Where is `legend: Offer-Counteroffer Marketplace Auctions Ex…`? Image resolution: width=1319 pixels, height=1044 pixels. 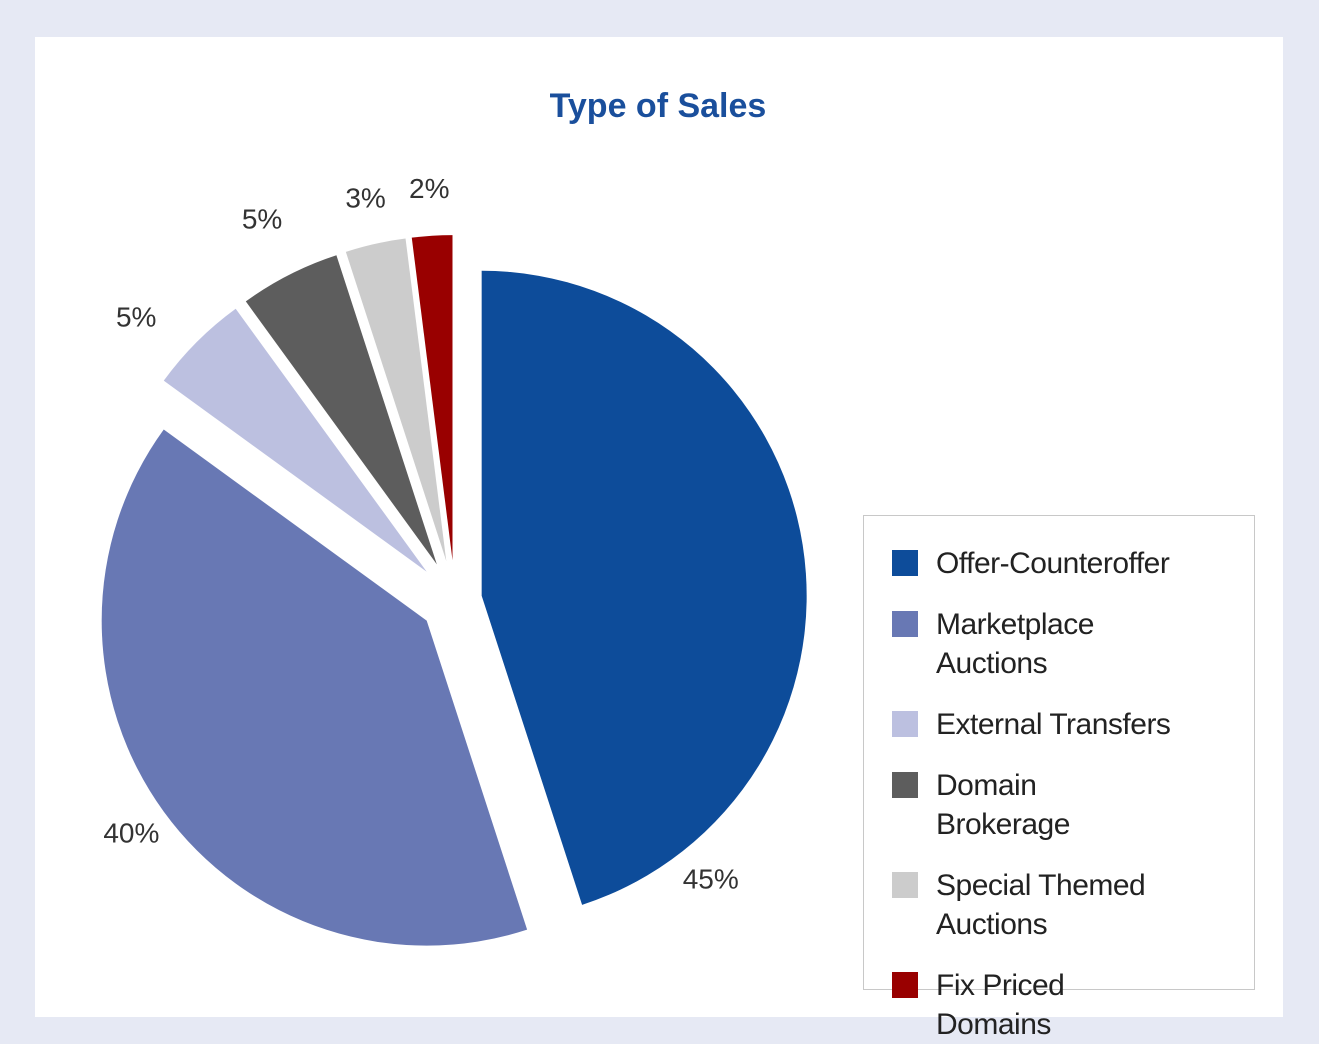 legend: Offer-Counteroffer Marketplace Auctions Ex… is located at coordinates (1059, 778).